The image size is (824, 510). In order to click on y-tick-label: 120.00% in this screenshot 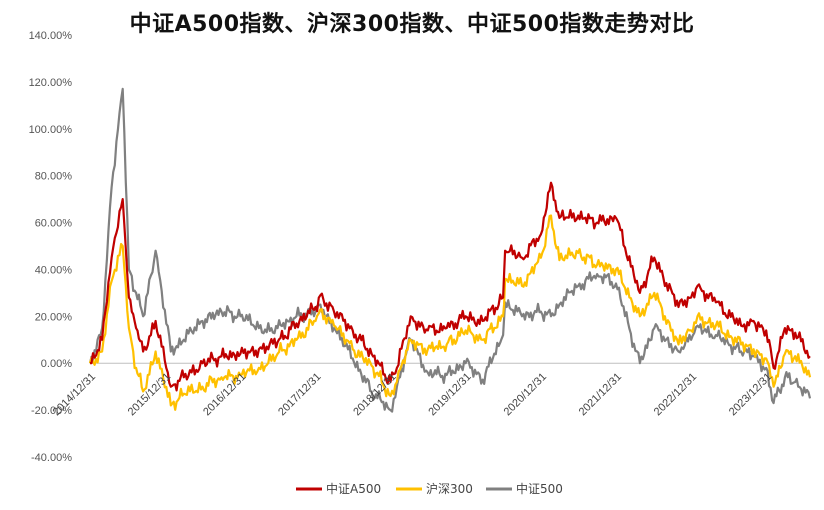, I will do `click(51, 83)`.